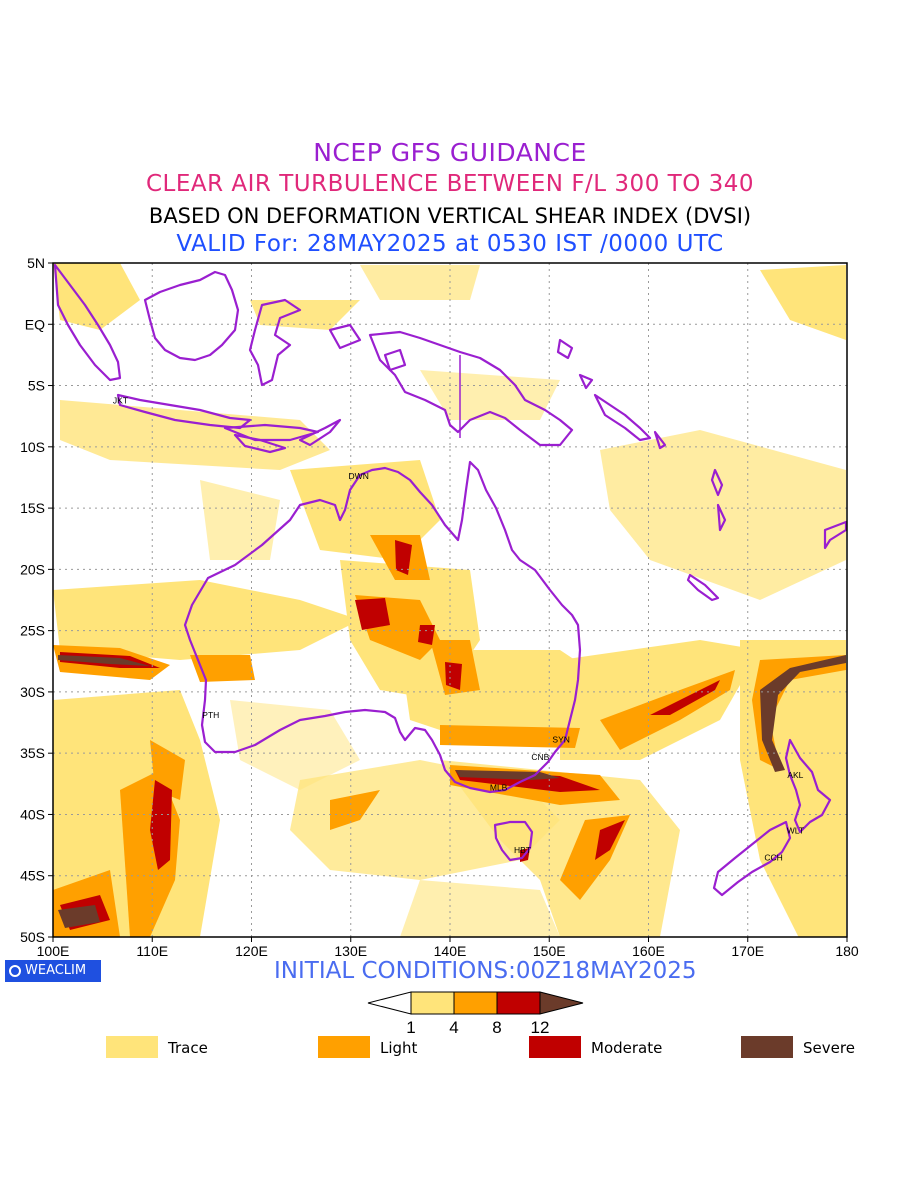 The width and height of the screenshot is (900, 1200). What do you see at coordinates (32, 753) in the screenshot?
I see `lat-label: 35S` at bounding box center [32, 753].